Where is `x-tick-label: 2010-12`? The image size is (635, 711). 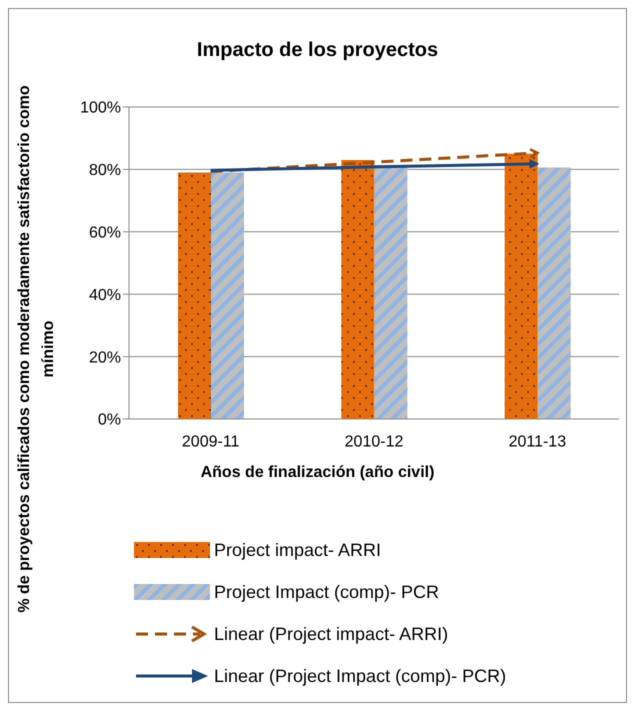 x-tick-label: 2010-12 is located at coordinates (374, 441).